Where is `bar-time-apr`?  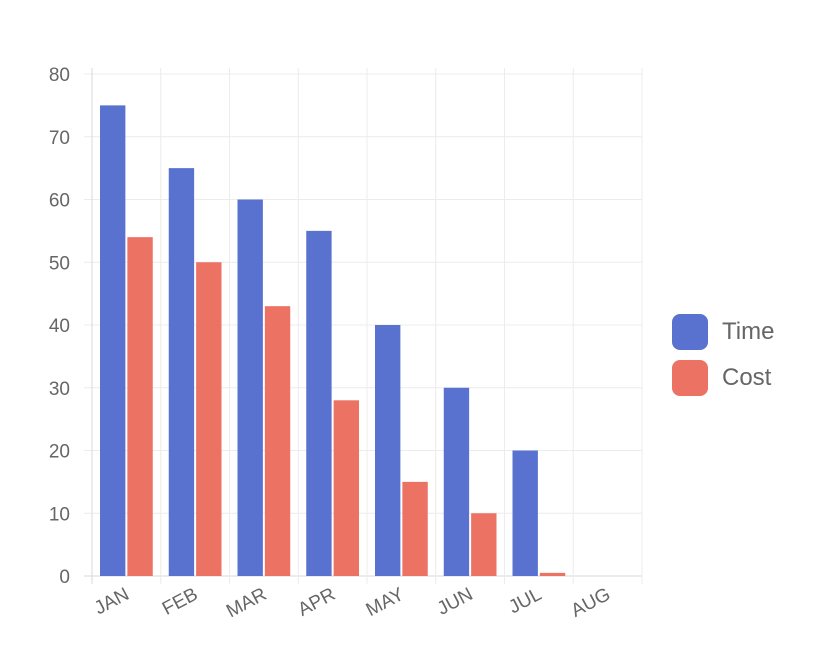 bar-time-apr is located at coordinates (319, 403).